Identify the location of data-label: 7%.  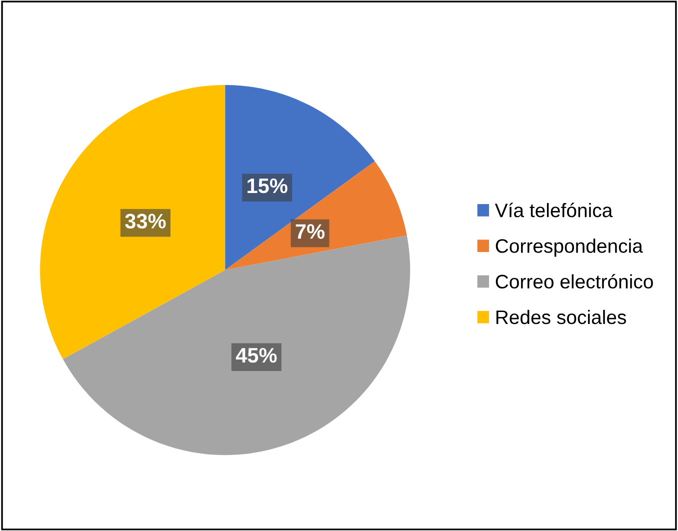
(310, 231).